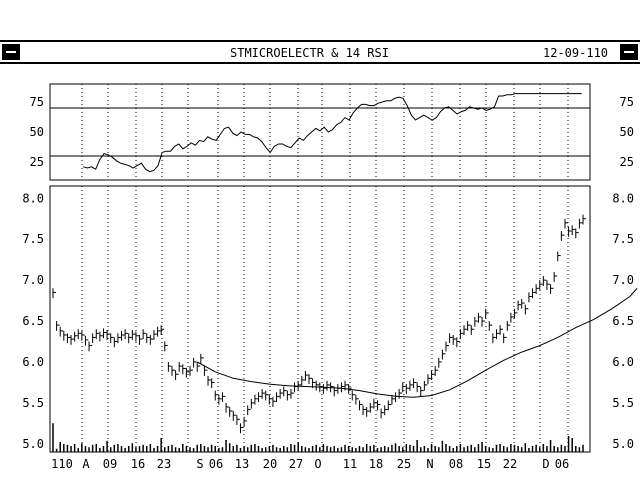  What do you see at coordinates (623, 403) in the screenshot?
I see `price-y-tick-right: 5.5` at bounding box center [623, 403].